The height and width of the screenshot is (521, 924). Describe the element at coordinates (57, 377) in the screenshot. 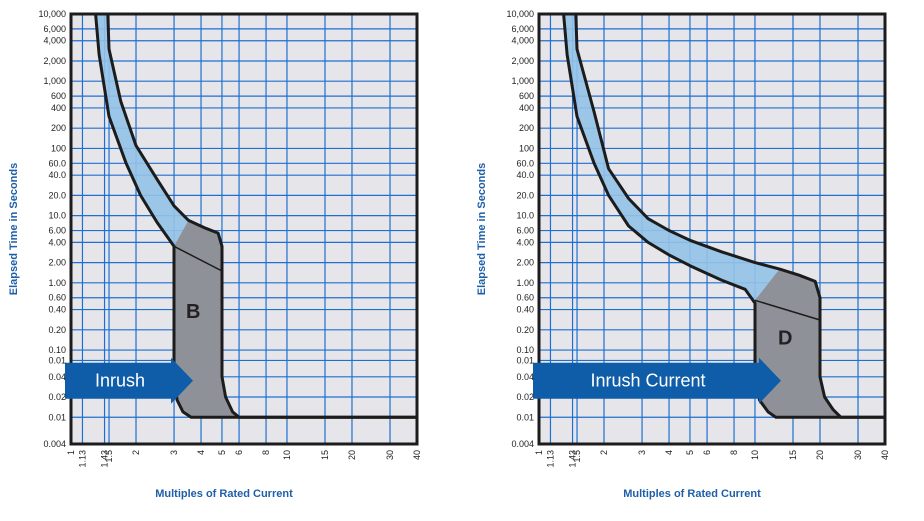

I see `y-tick-label: 0.04` at that location.